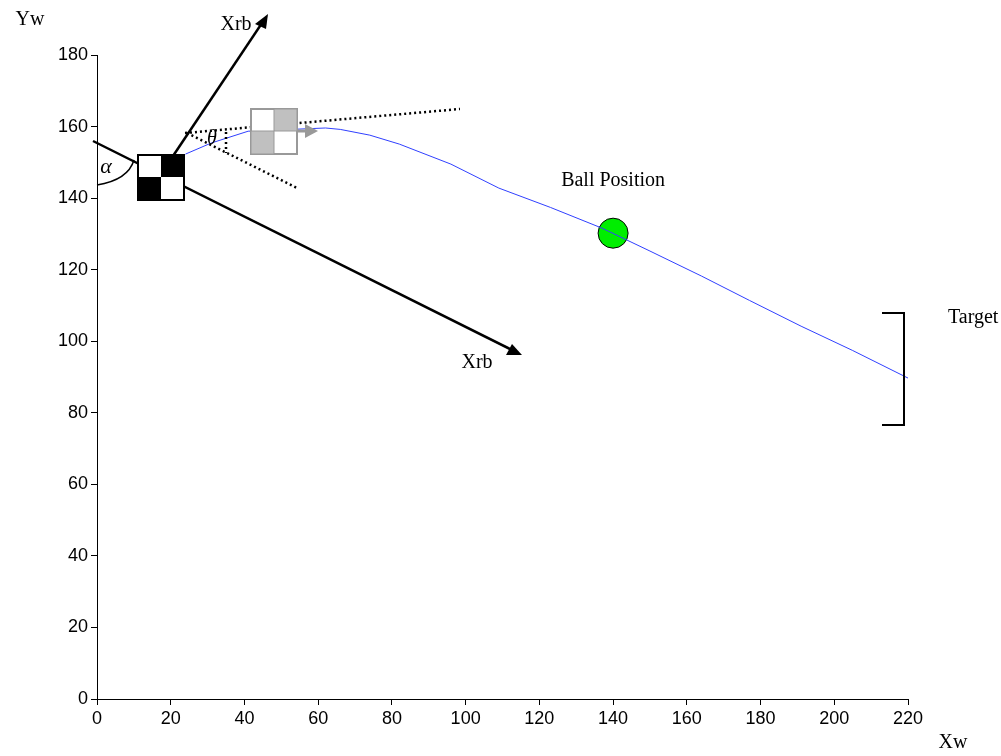 The image size is (1001, 756). Describe the element at coordinates (77, 411) in the screenshot. I see `y-tick-label: 80` at that location.